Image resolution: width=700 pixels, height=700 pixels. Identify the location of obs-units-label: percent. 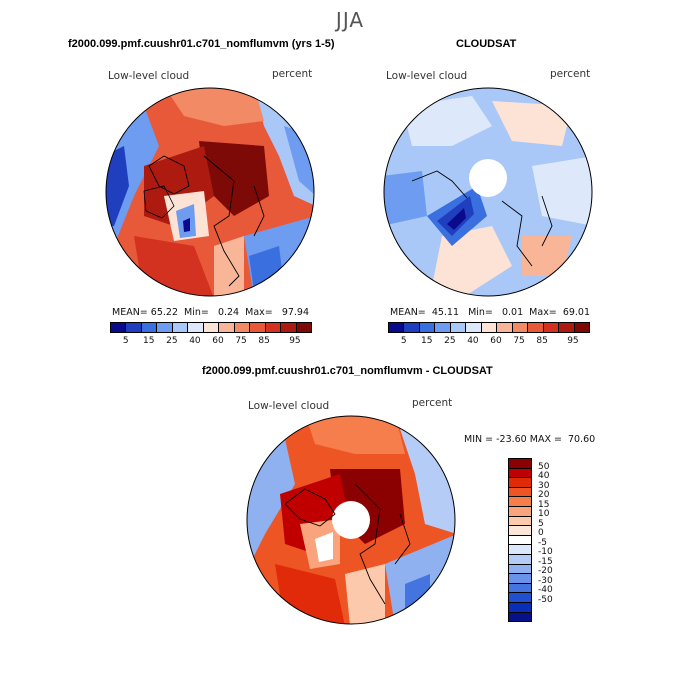
(570, 74).